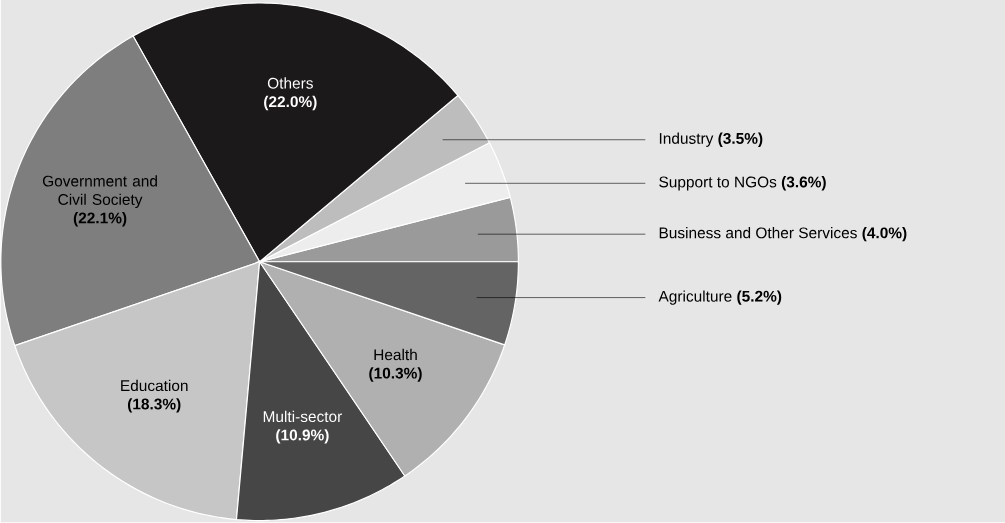 This screenshot has height=523, width=1005. I want to click on data-label: (4.0%), so click(884, 234).